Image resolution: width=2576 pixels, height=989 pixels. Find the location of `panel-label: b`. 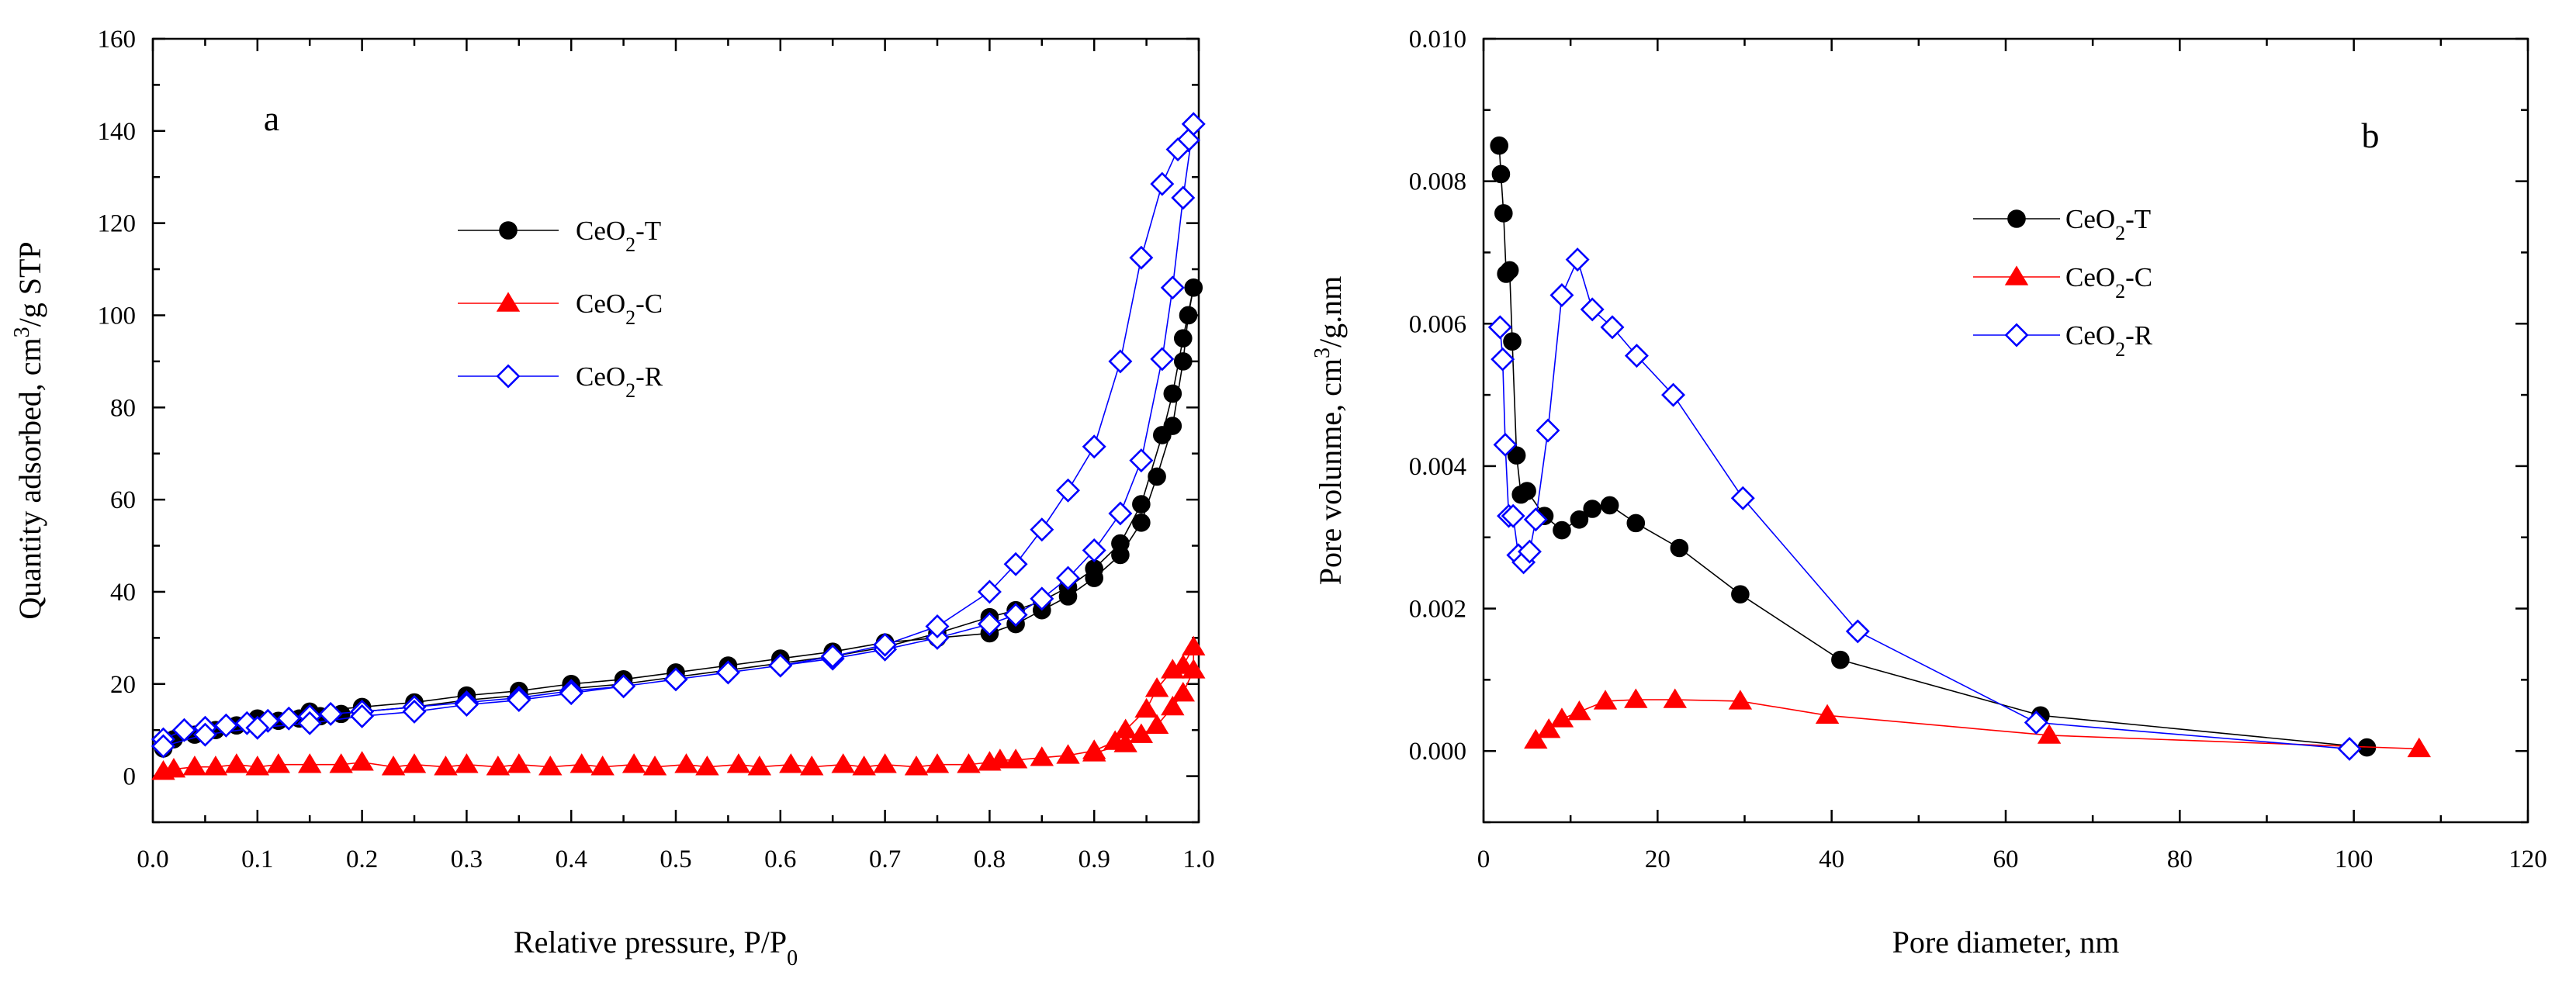

panel-label: b is located at coordinates (2371, 135).